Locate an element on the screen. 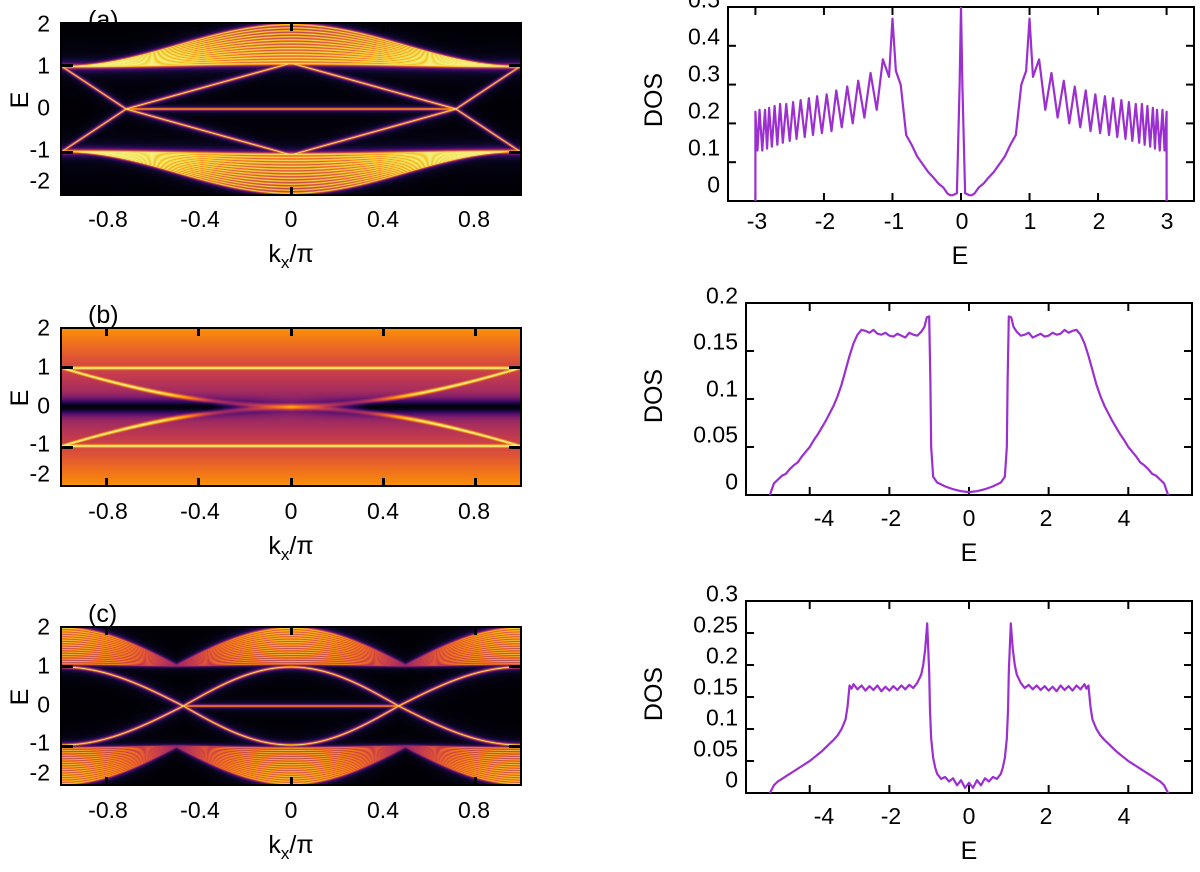 The height and width of the screenshot is (872, 1200). panel-b-xlabel: kx/π is located at coordinates (290, 548).